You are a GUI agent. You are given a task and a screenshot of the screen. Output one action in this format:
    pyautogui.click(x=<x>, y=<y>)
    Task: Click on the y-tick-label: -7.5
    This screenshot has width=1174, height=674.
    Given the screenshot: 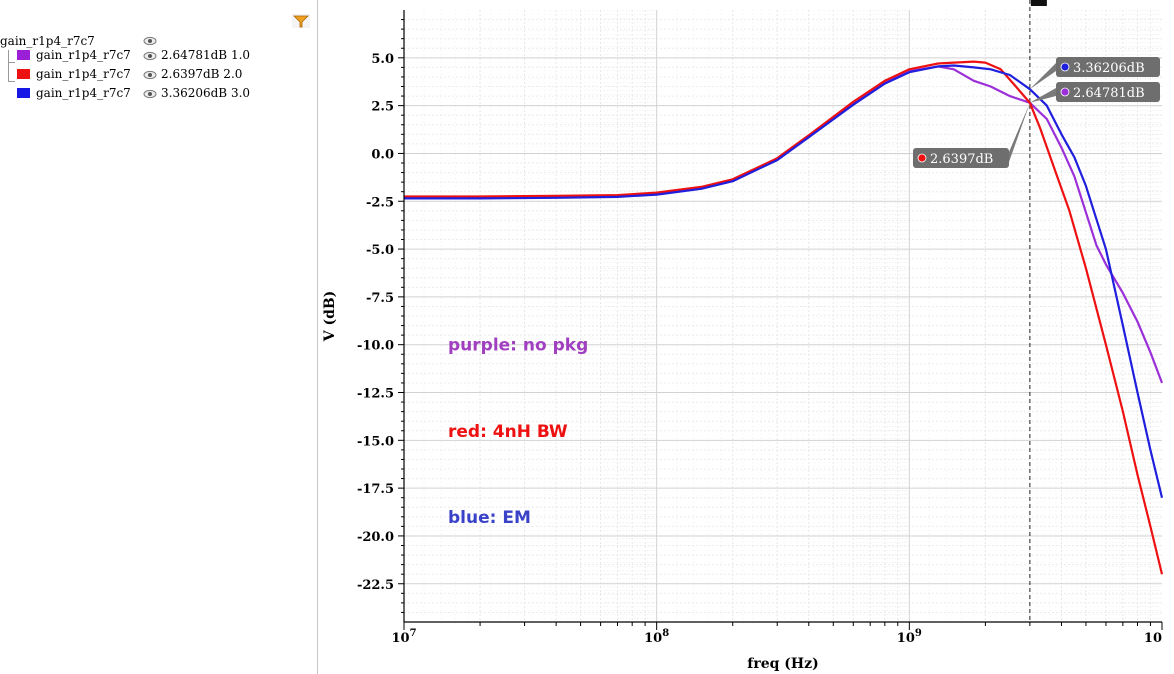 What is the action you would take?
    pyautogui.click(x=380, y=298)
    